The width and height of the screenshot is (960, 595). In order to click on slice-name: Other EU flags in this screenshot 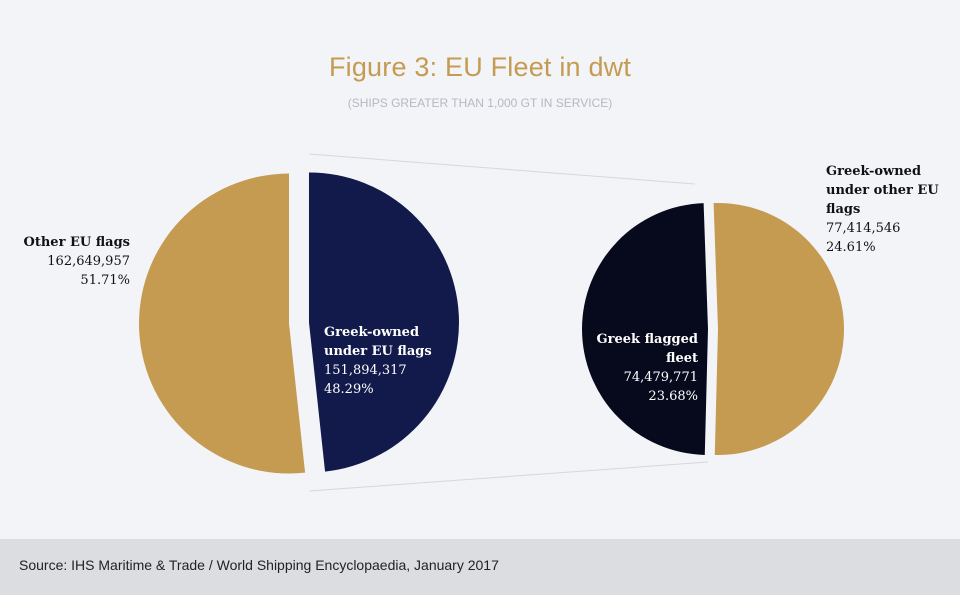, I will do `click(76, 242)`.